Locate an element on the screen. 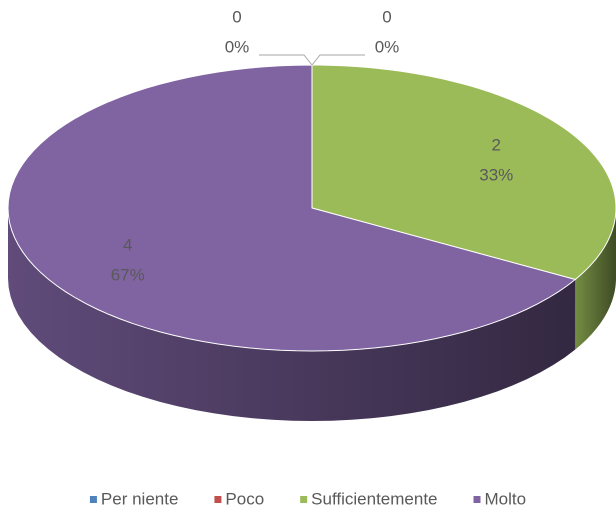  legend-label: Per niente is located at coordinates (140, 498).